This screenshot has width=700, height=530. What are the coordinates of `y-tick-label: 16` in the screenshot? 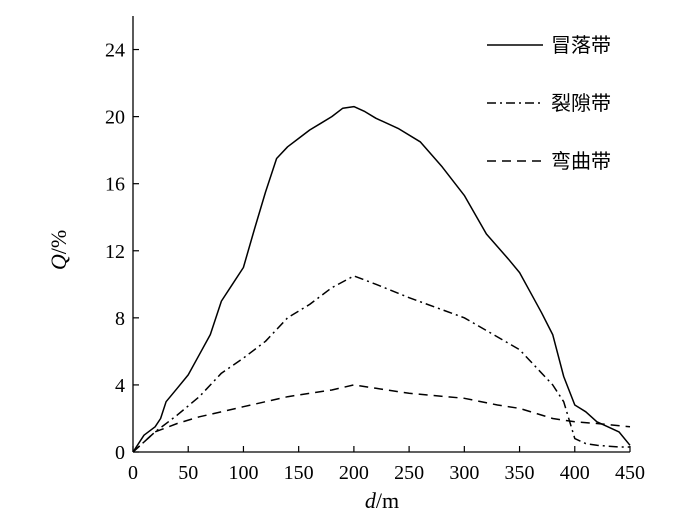 It's located at (115, 185).